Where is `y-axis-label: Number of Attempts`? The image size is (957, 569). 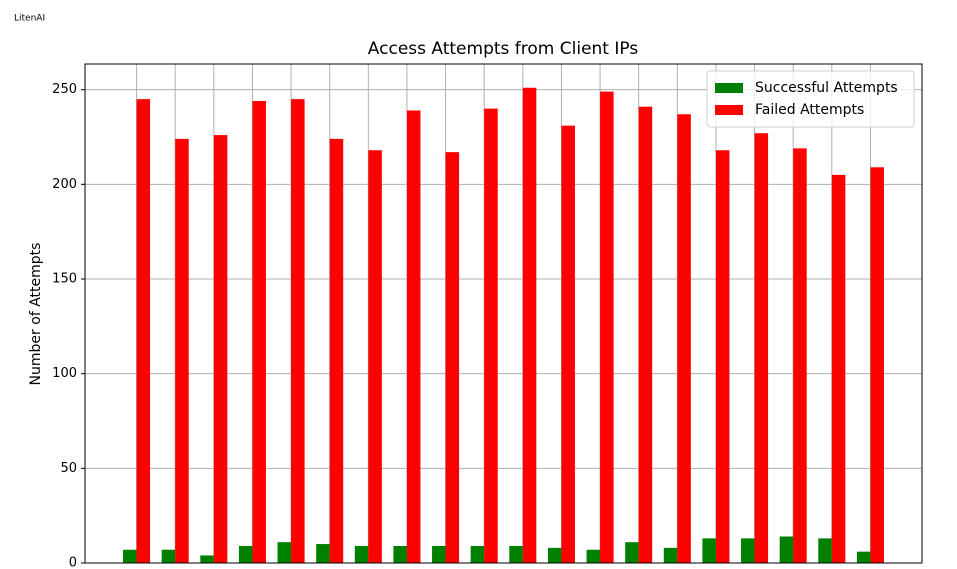
y-axis-label: Number of Attempts is located at coordinates (36, 314).